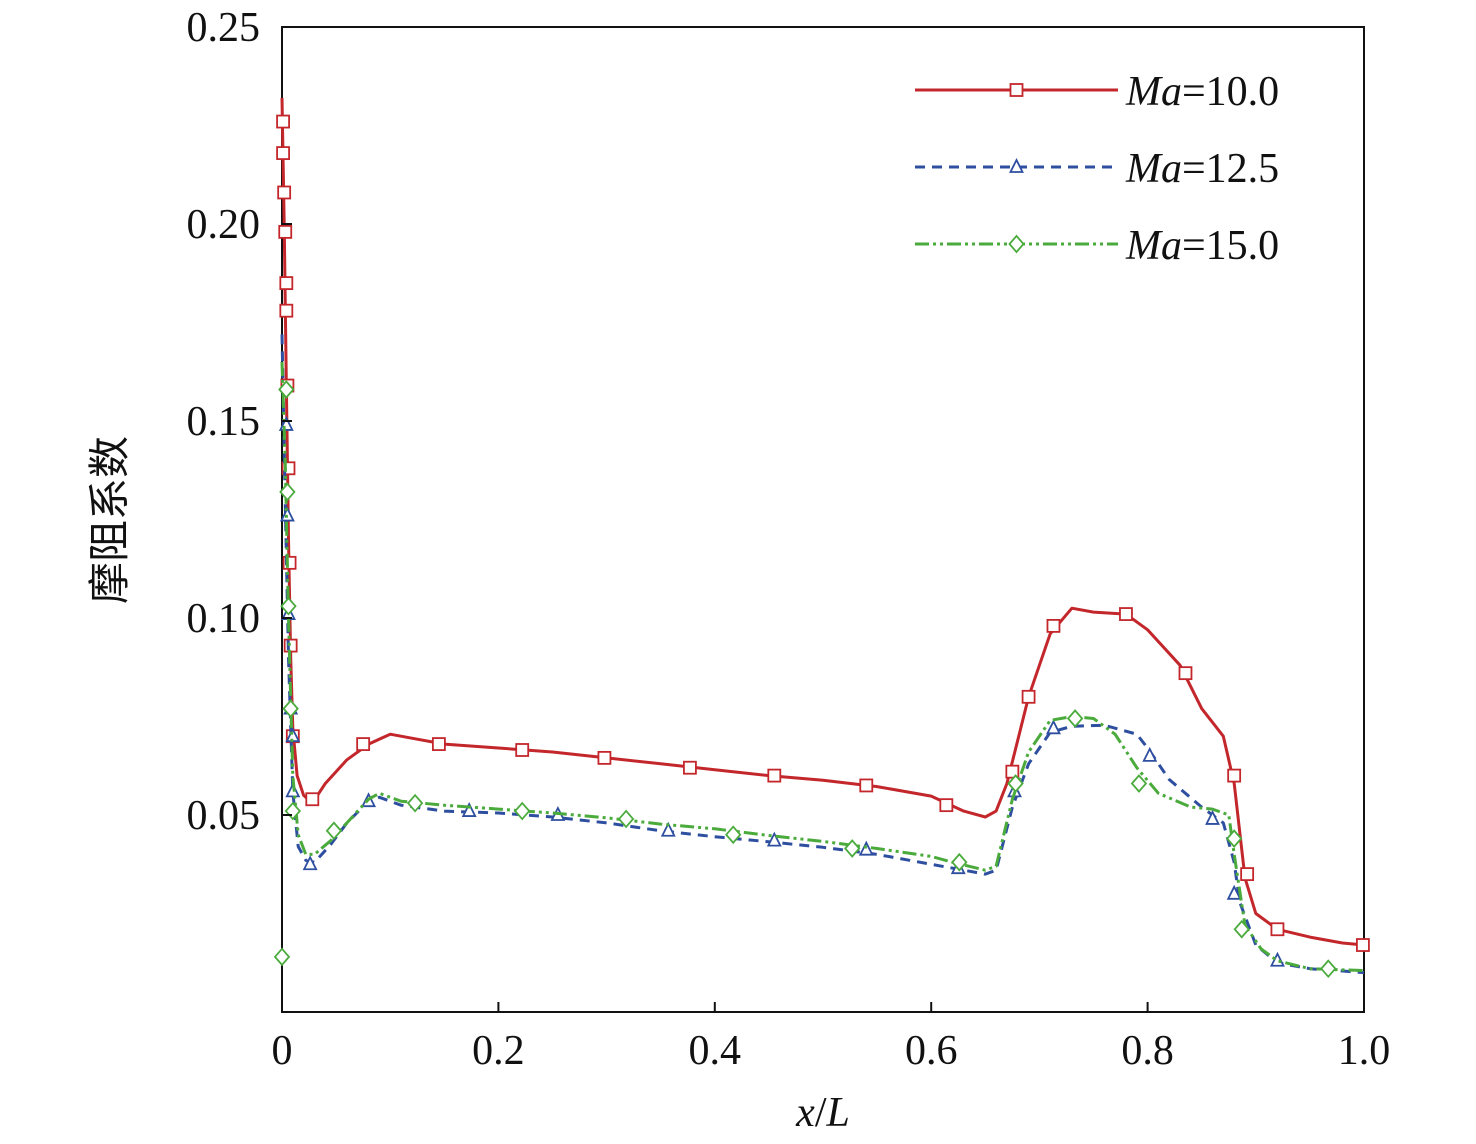 The width and height of the screenshot is (1476, 1144). What do you see at coordinates (282, 1051) in the screenshot?
I see `x-tick-label: 0` at bounding box center [282, 1051].